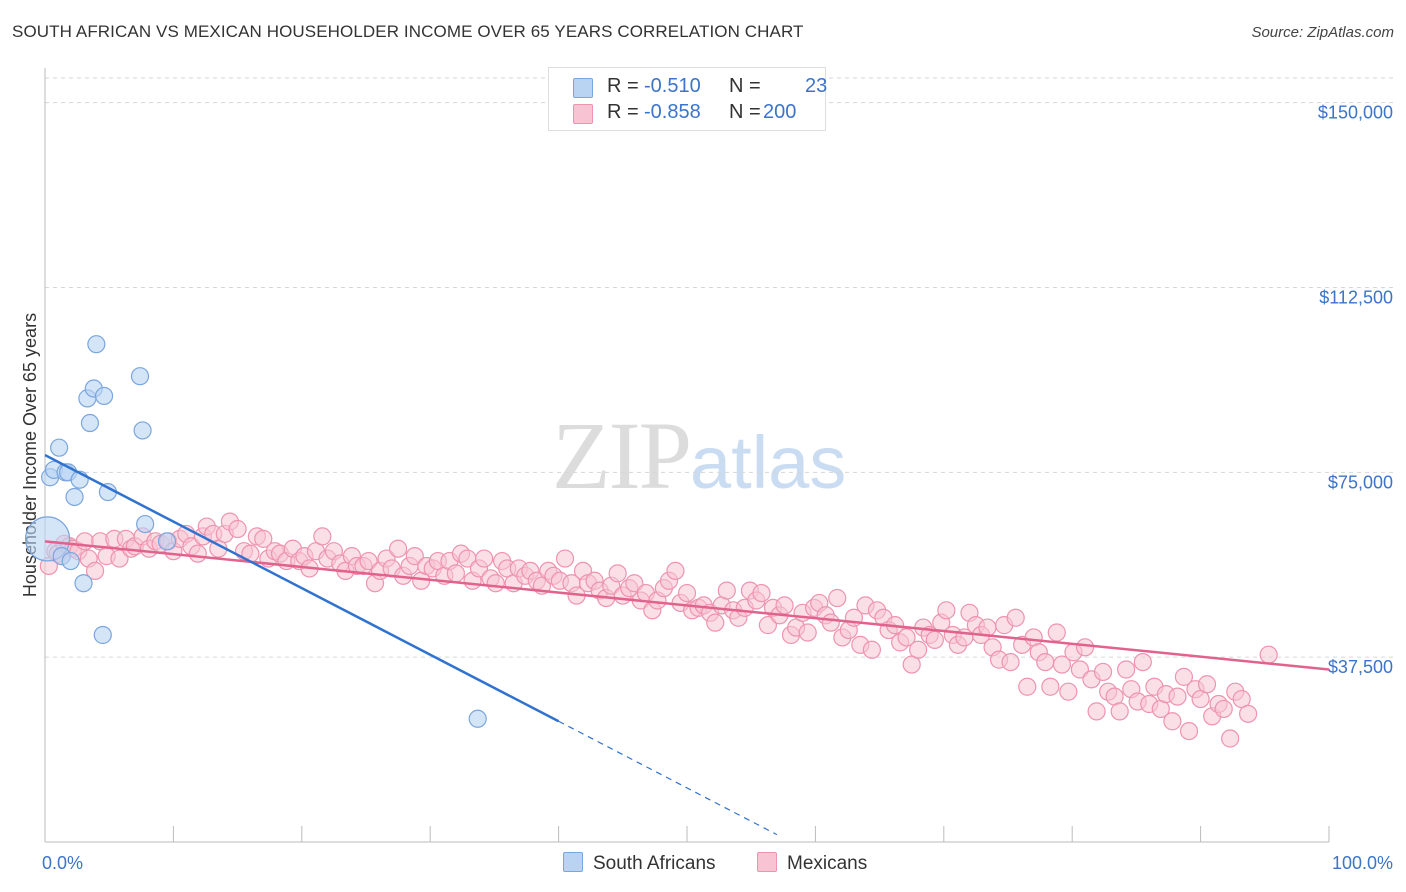  What do you see at coordinates (687, 605) in the screenshot?
I see `trendline-mexicans` at bounding box center [687, 605].